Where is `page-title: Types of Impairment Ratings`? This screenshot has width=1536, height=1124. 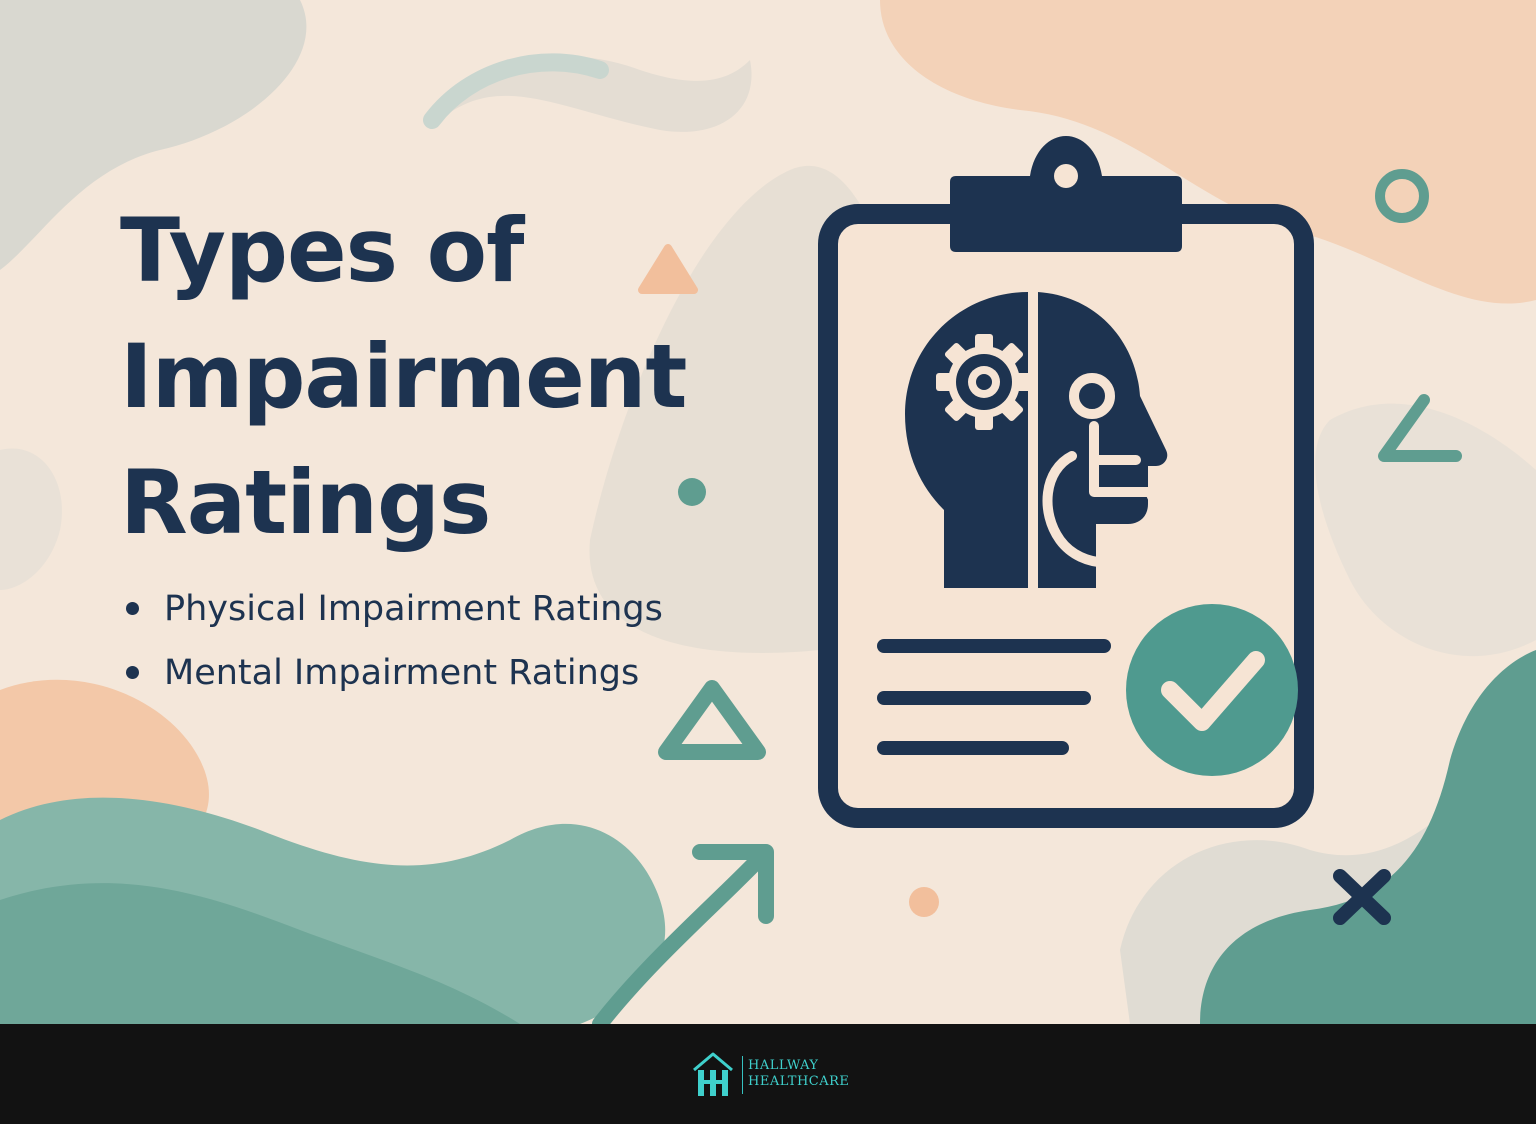 page-title: Types of Impairment Ratings is located at coordinates (403, 377).